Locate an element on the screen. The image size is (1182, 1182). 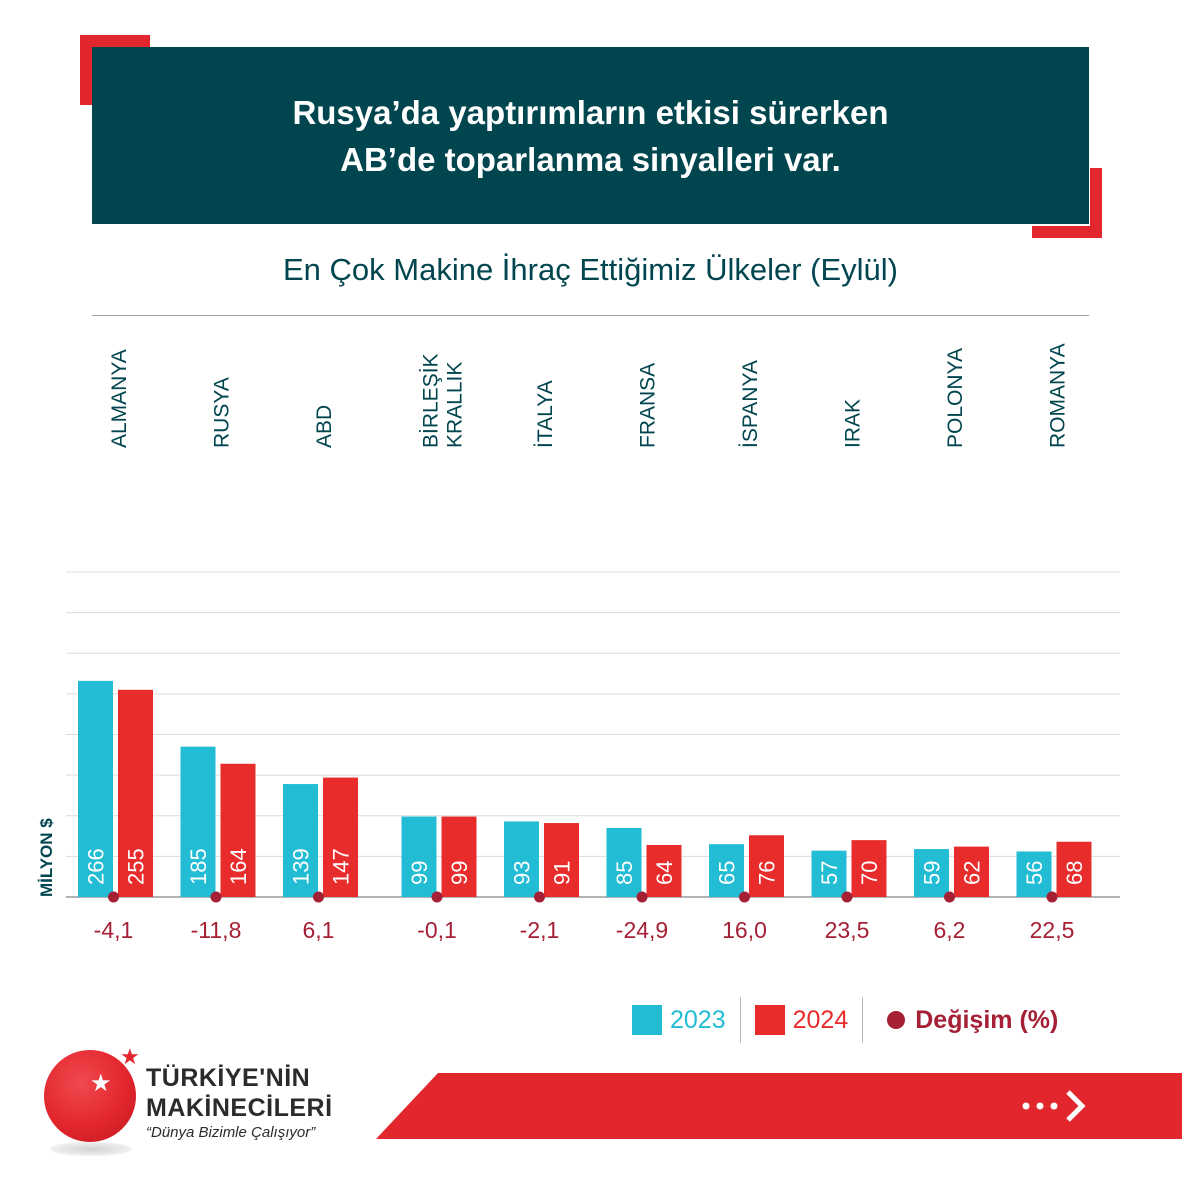
header-banner is located at coordinates (590, 135).